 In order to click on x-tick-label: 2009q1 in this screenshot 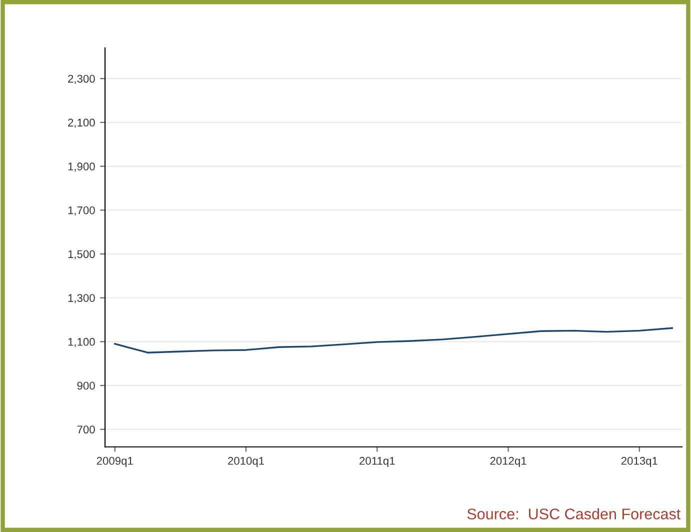, I will do `click(114, 461)`.